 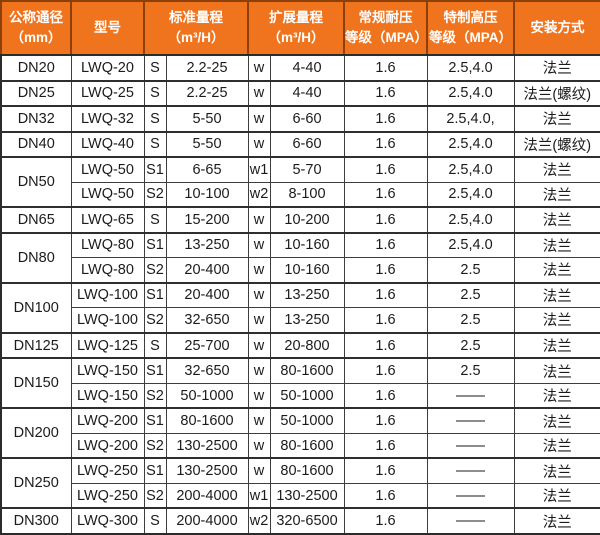 I want to click on table-row: DN65 LWQ-65 S 15-200 w 10-200 1.6 2.5,4.0 法兰, so click(x=300, y=220).